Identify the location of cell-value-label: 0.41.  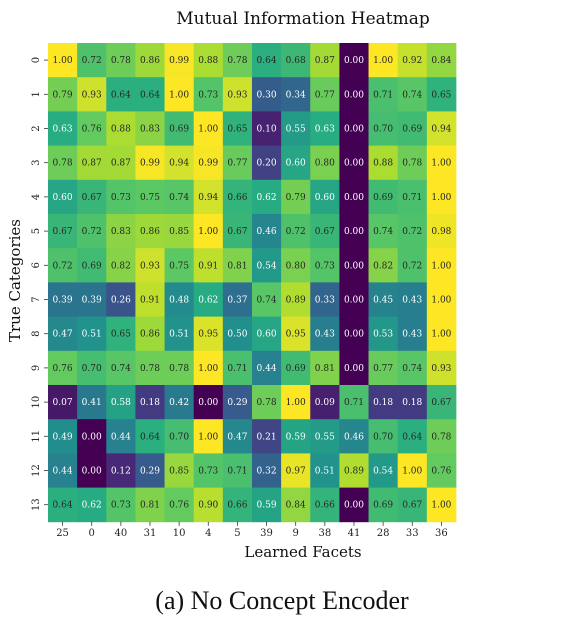
(92, 403).